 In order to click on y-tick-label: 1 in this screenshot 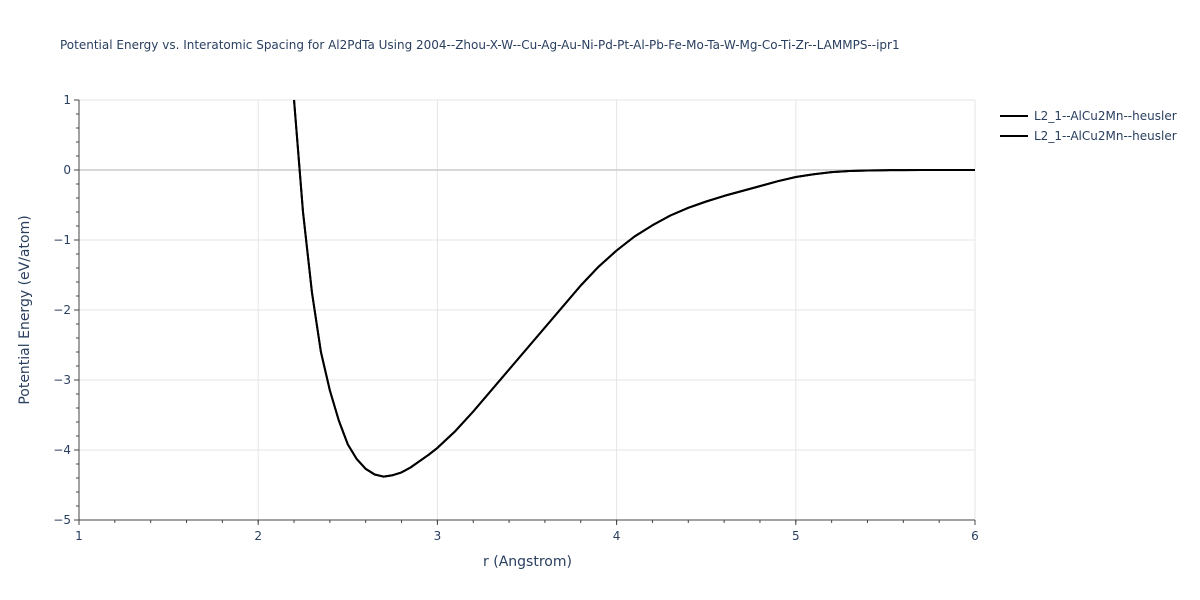, I will do `click(67, 100)`.